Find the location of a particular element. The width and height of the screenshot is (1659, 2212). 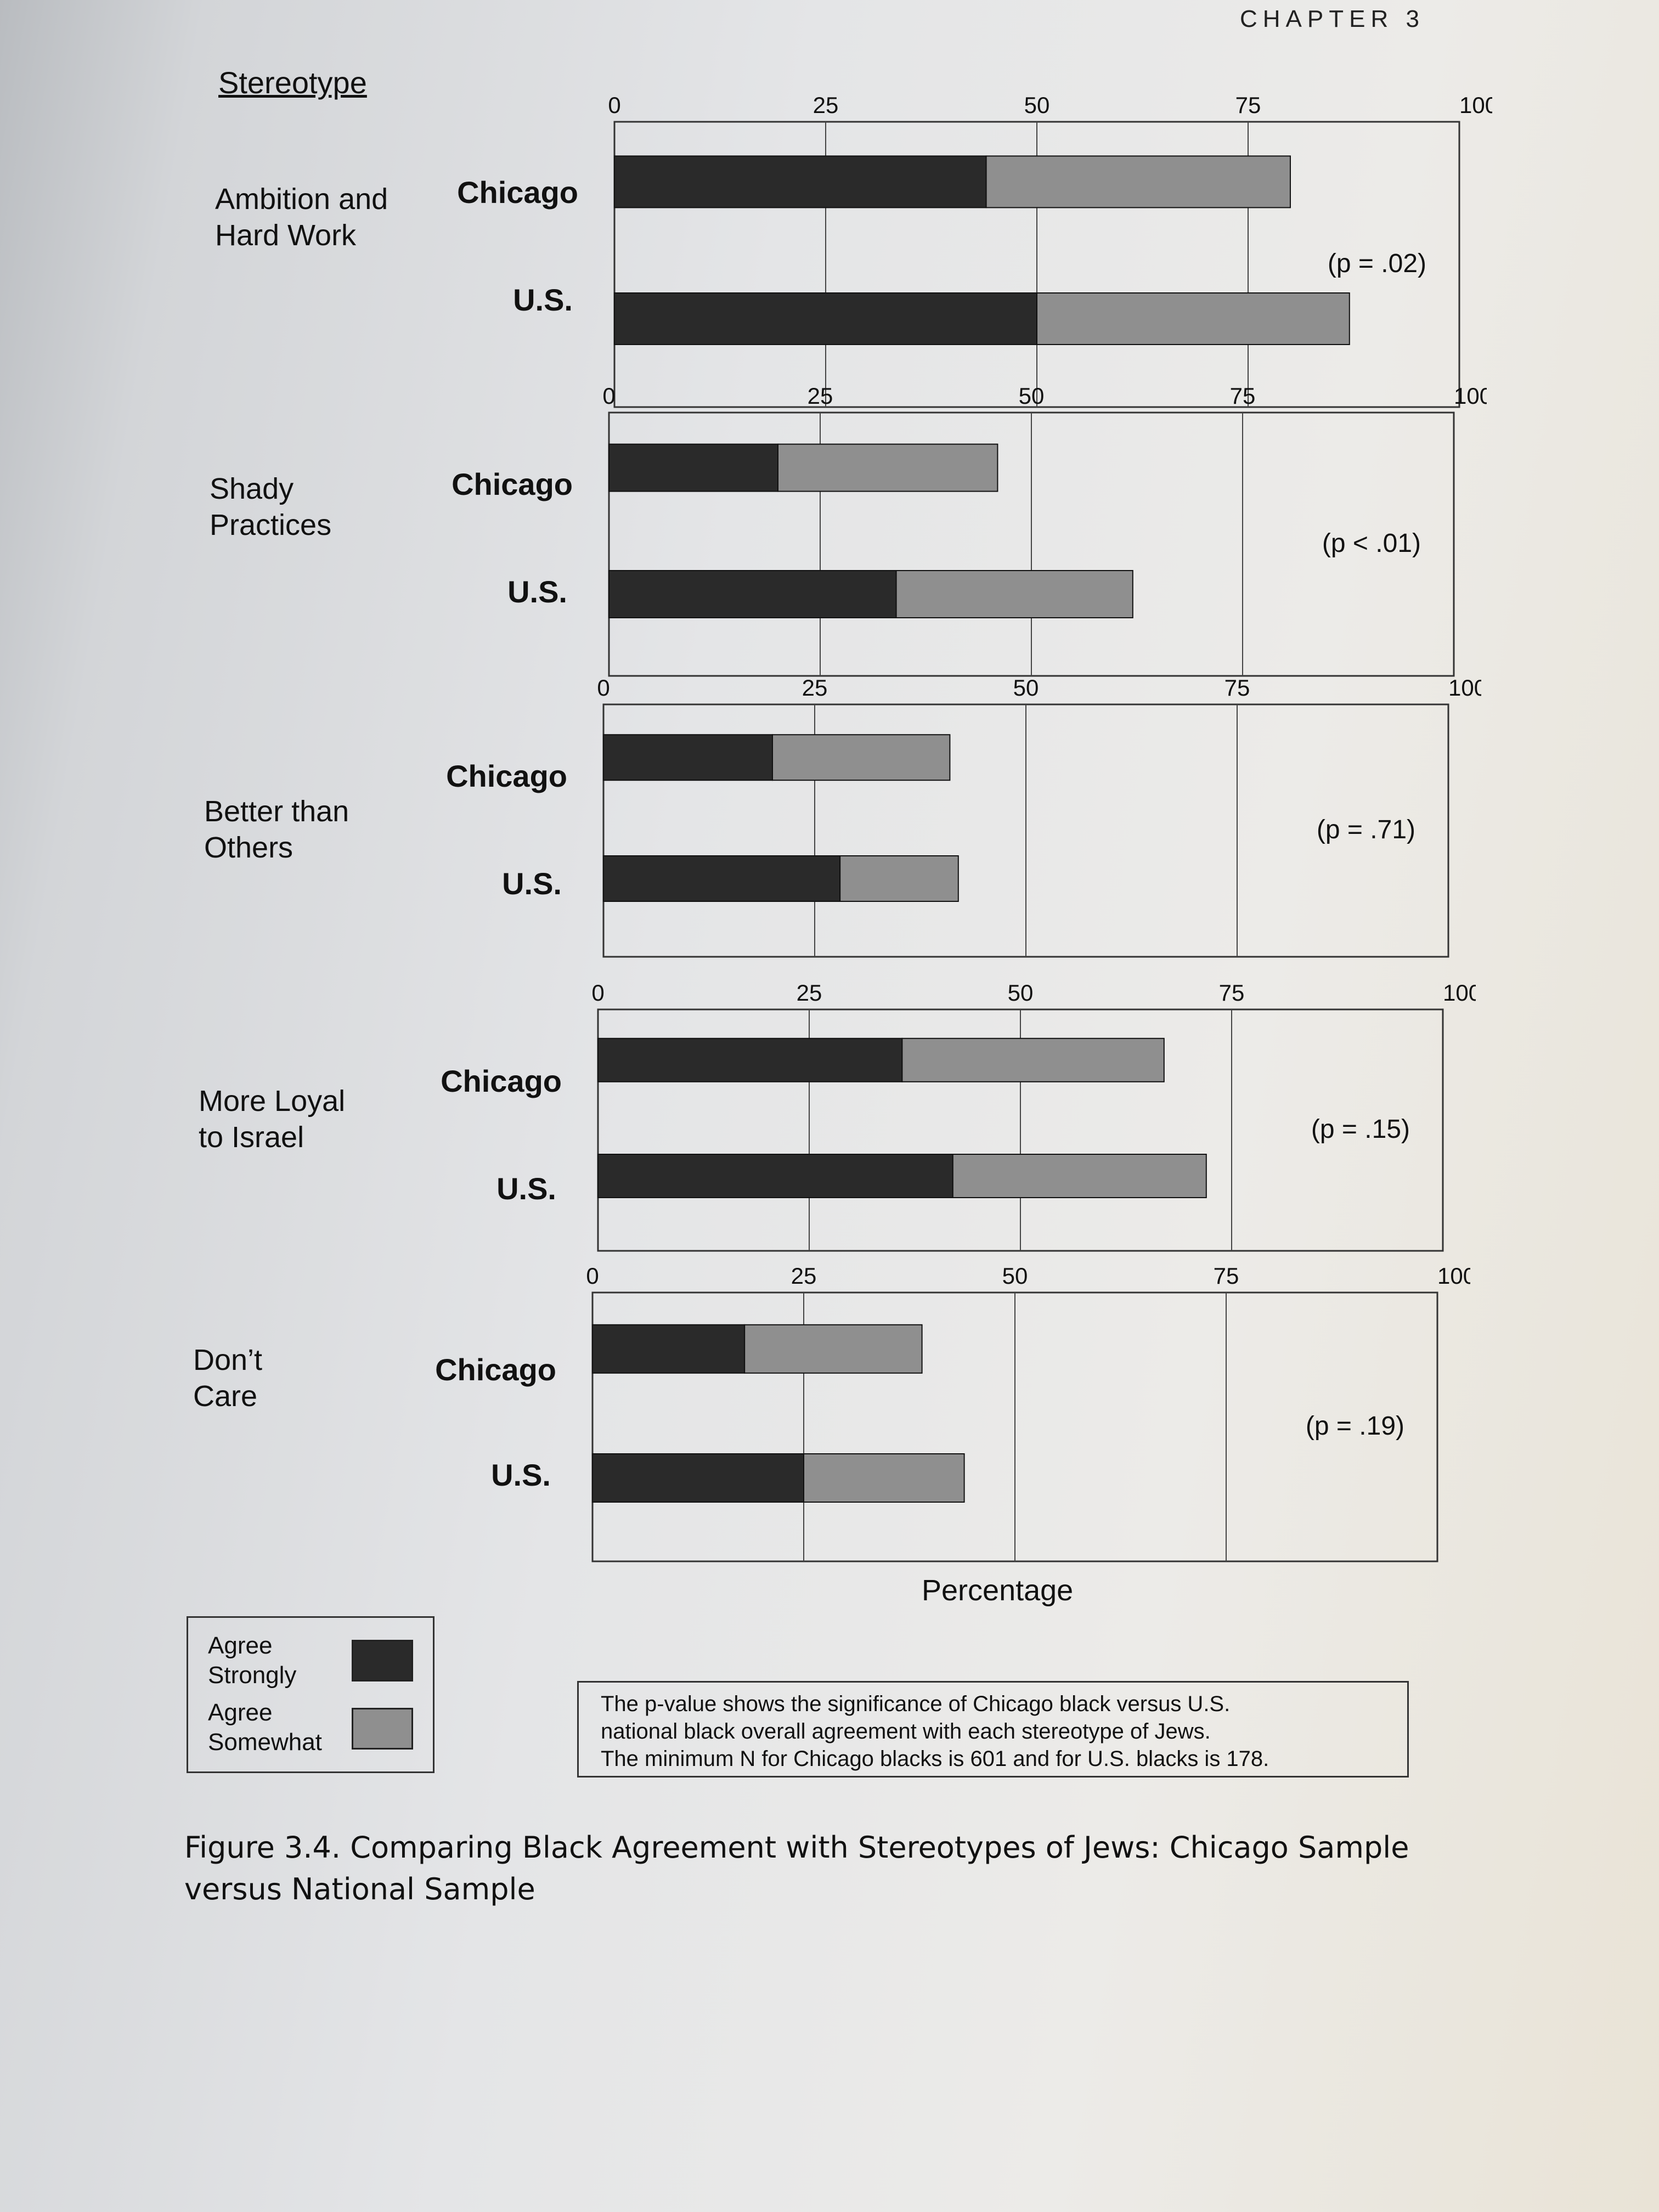

stereotype-label-dontcare: Don’t Care is located at coordinates (228, 1379).